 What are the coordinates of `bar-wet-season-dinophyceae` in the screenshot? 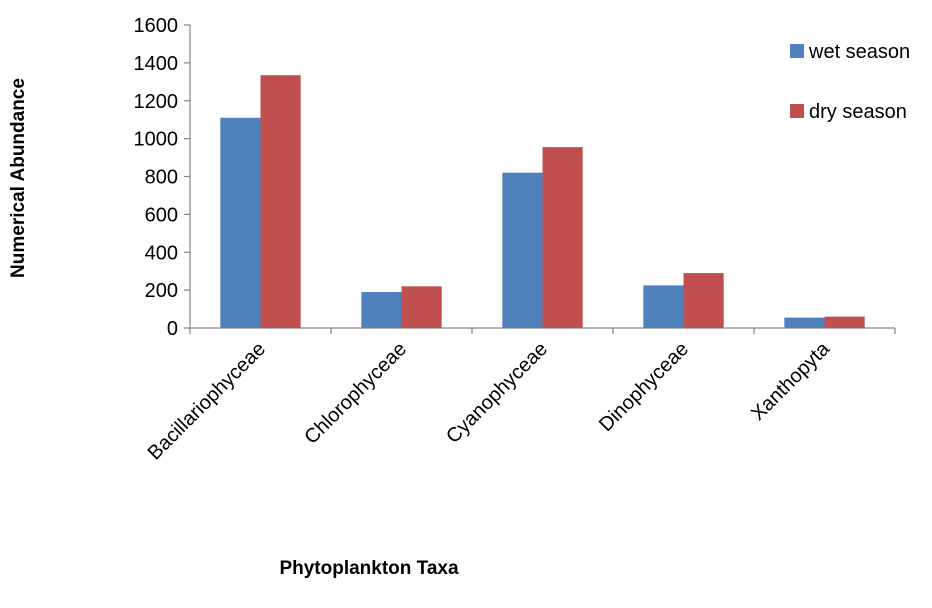 It's located at (663, 306).